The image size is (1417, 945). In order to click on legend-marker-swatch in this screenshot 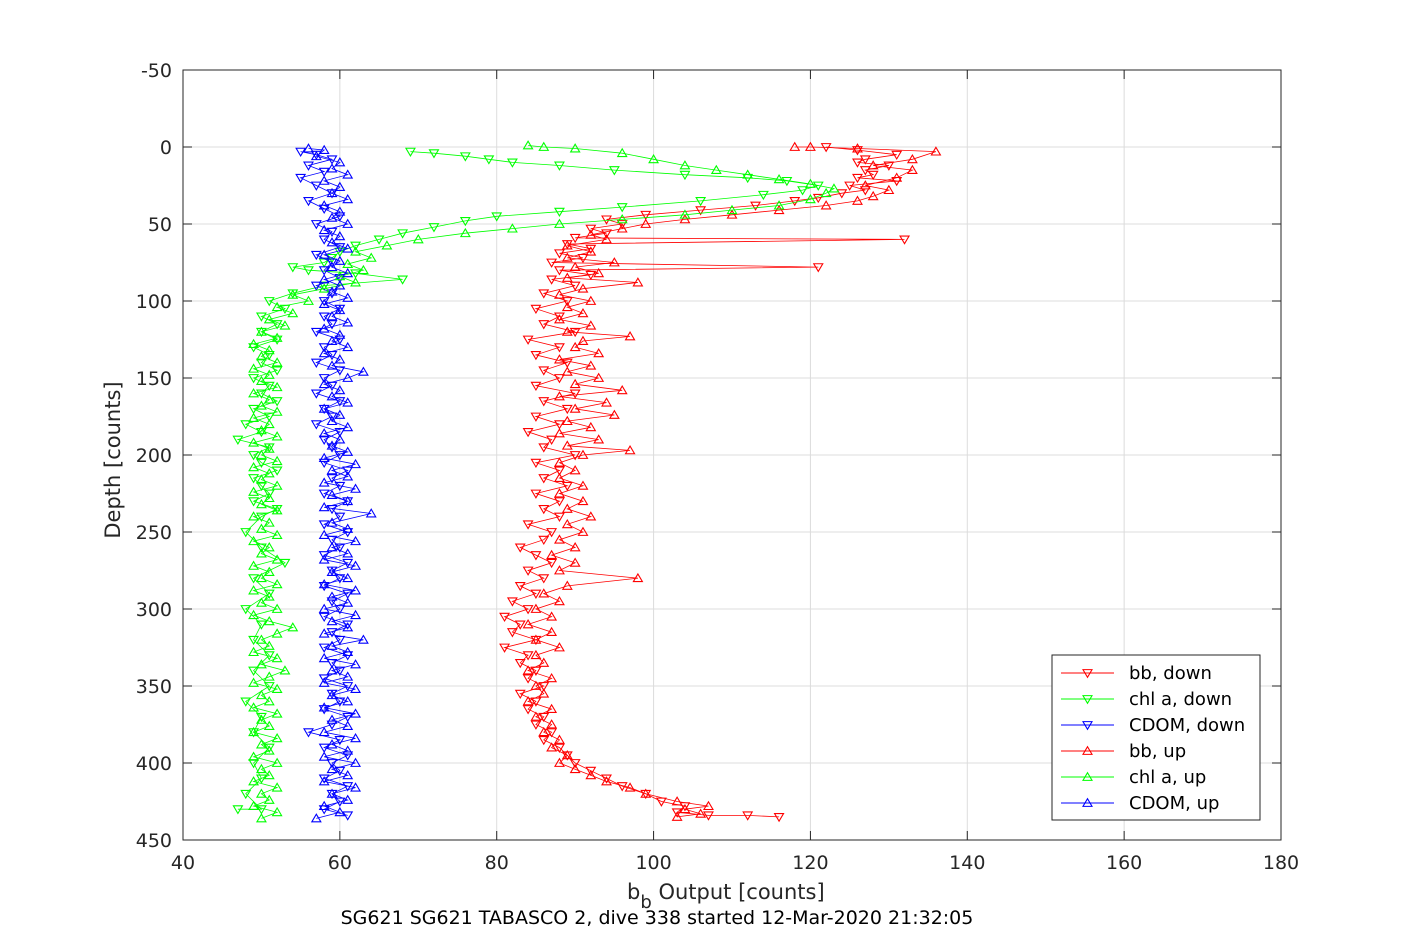, I will do `click(1087, 700)`.